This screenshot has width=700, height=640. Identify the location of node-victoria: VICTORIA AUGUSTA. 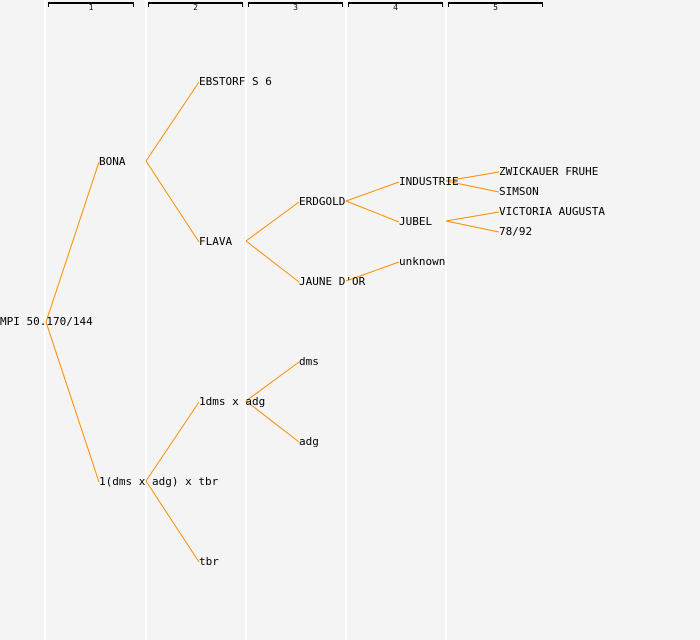
(552, 211).